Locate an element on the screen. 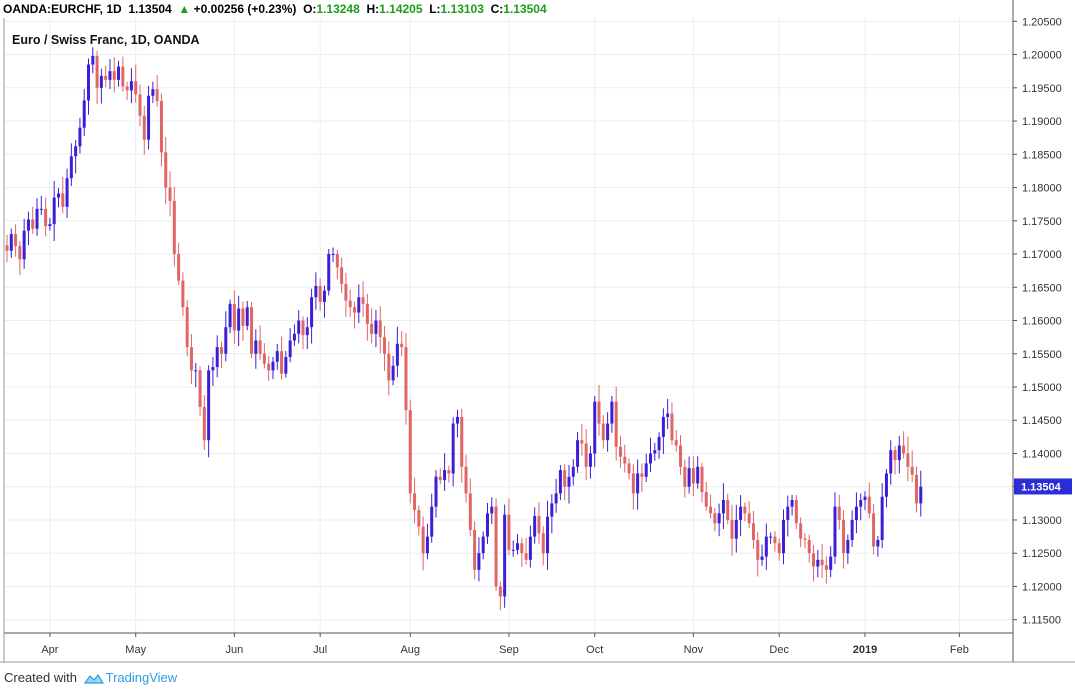 Image resolution: width=1075 pixels, height=689 pixels. y-tick-label: 1.18000 is located at coordinates (1042, 189).